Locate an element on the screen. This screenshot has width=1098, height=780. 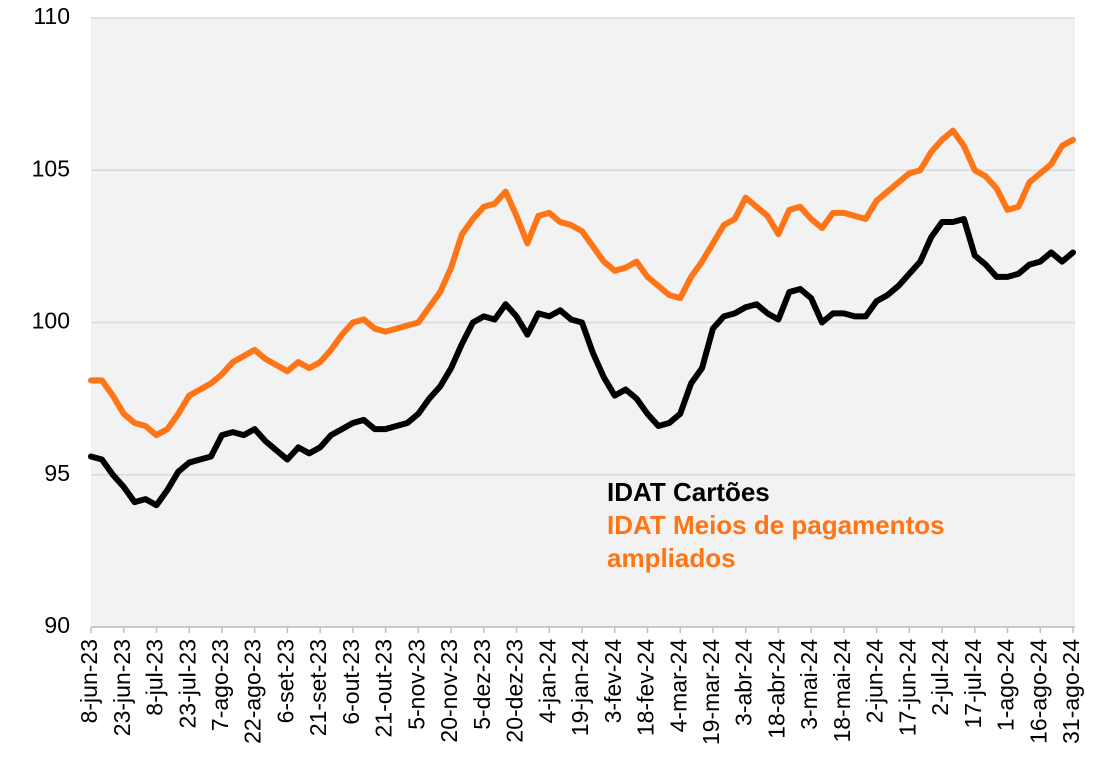
y-tick-label: 90 is located at coordinates (57, 625).